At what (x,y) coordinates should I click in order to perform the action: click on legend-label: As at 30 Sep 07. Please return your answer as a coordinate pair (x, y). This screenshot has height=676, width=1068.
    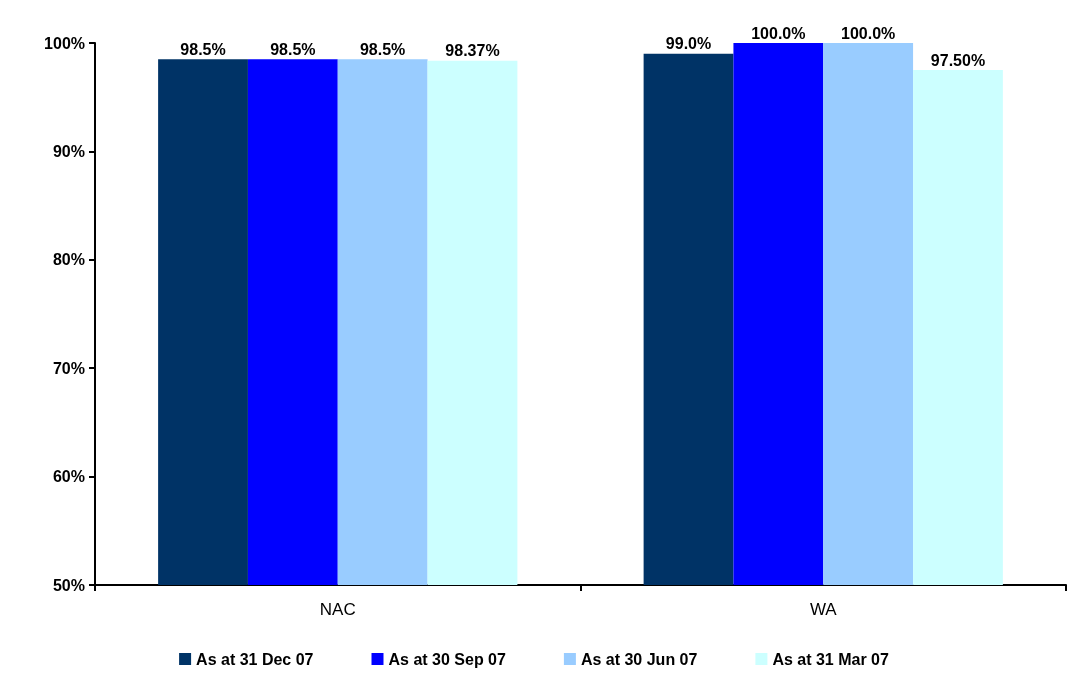
    Looking at the image, I should click on (447, 659).